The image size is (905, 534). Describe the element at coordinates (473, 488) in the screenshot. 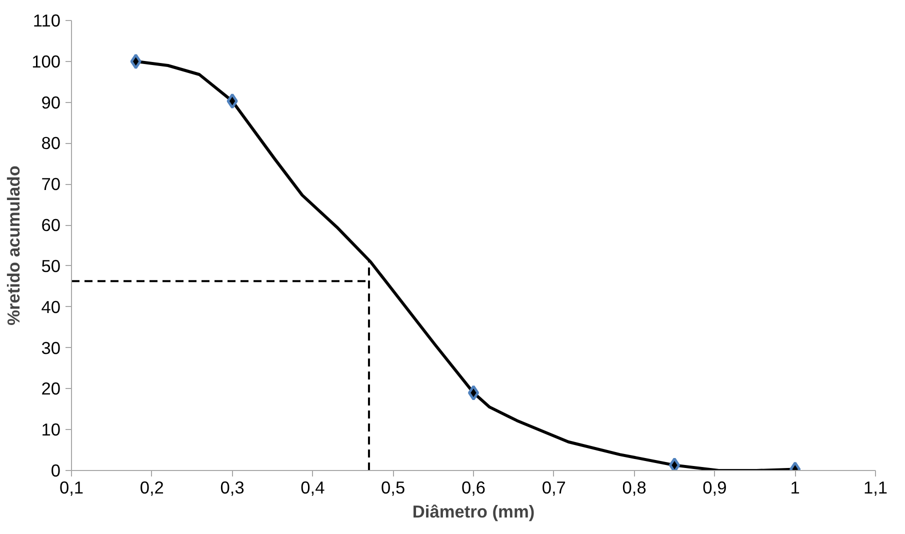

I see `x-tick-label: 0,6` at that location.